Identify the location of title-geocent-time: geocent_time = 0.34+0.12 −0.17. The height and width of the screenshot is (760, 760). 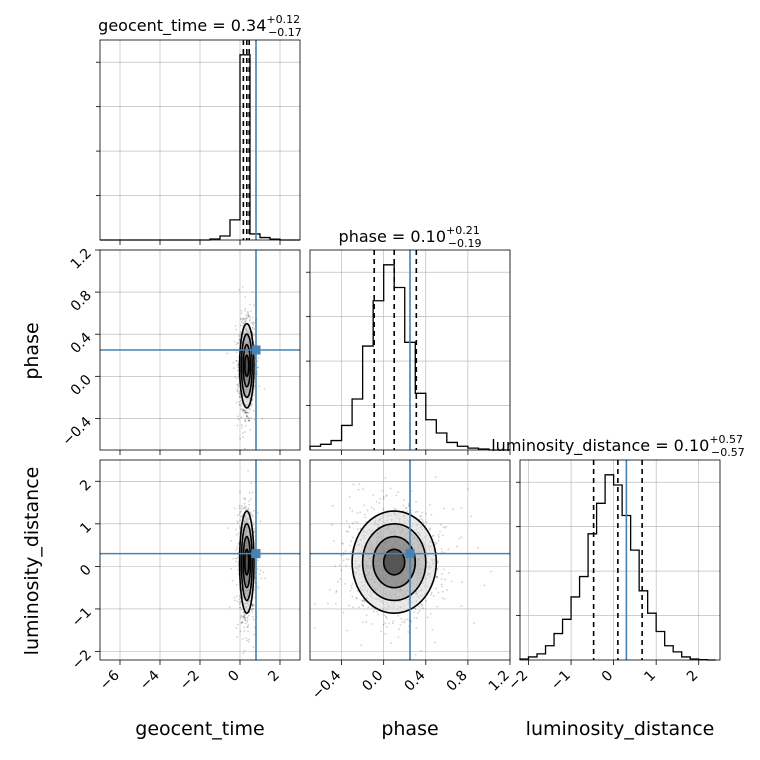
(200, 26).